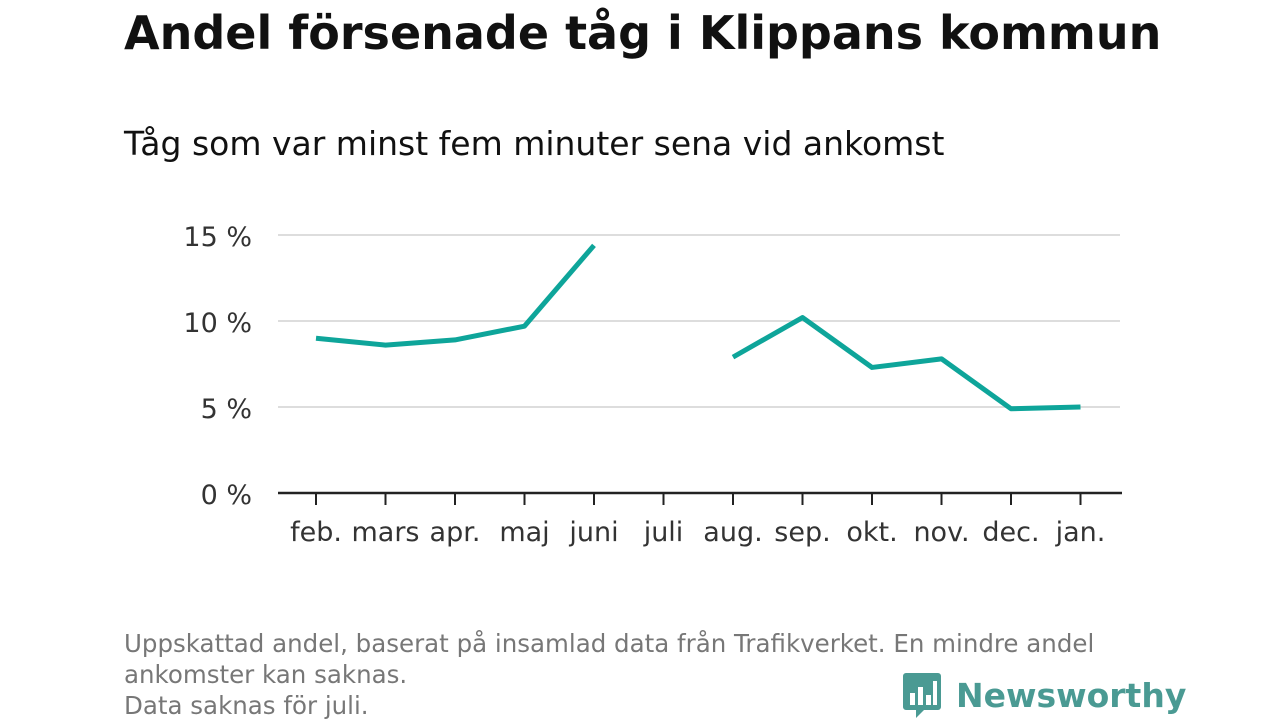 The image size is (1280, 721). Describe the element at coordinates (1071, 695) in the screenshot. I see `brand-name: Newsworthy` at that location.